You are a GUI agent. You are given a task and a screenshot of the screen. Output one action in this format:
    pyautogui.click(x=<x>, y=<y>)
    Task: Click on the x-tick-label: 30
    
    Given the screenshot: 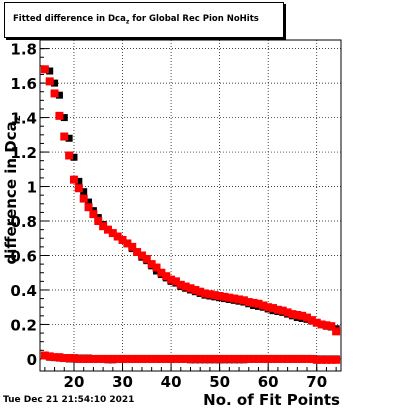 What is the action you would take?
    pyautogui.click(x=122, y=382)
    